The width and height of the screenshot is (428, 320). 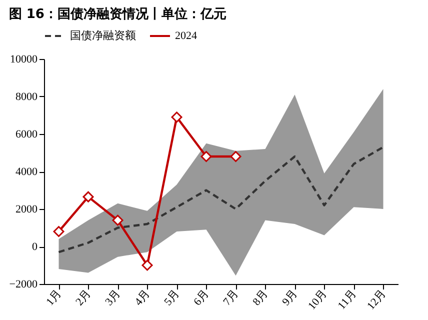 I want to click on x-tick-label: 1月, so click(x=54, y=298).